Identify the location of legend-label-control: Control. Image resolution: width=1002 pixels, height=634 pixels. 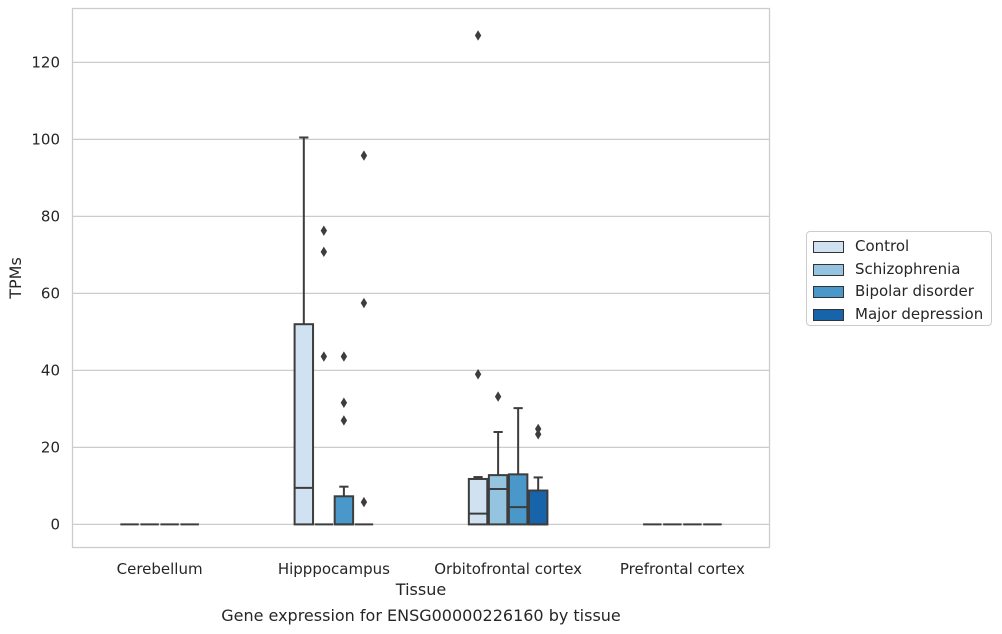
(882, 246).